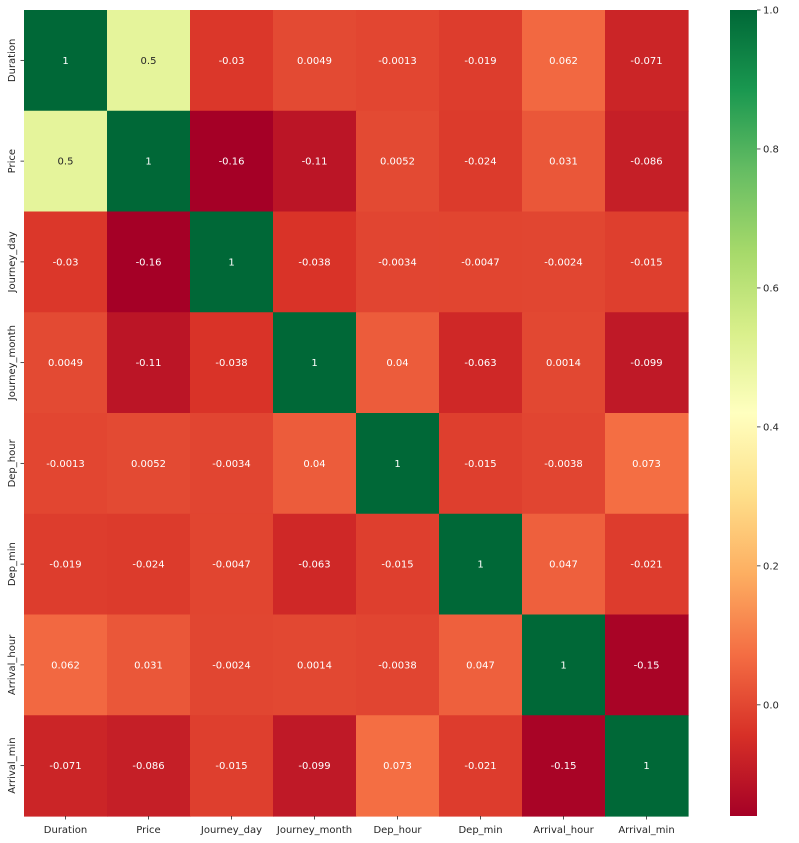 The image size is (799, 843). I want to click on cell-value-label: 0.0014, so click(314, 665).